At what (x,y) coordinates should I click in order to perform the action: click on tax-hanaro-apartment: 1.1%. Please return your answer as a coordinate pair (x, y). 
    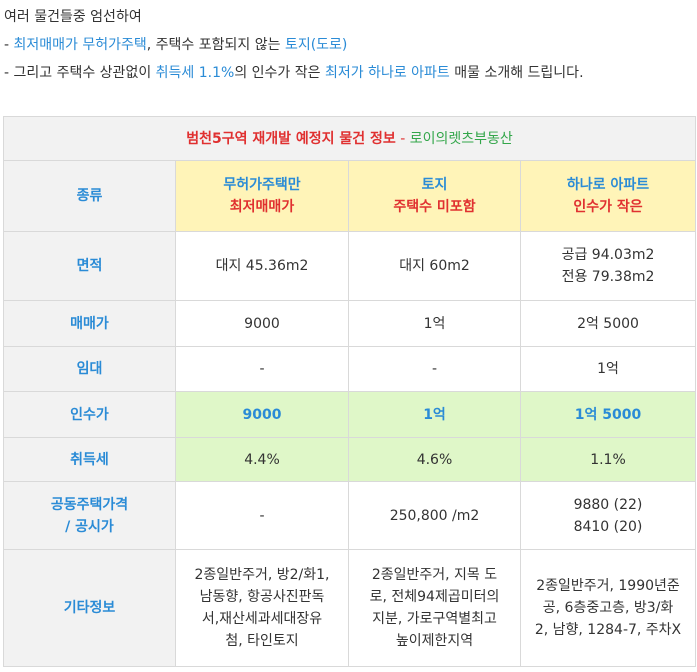
    Looking at the image, I should click on (608, 459).